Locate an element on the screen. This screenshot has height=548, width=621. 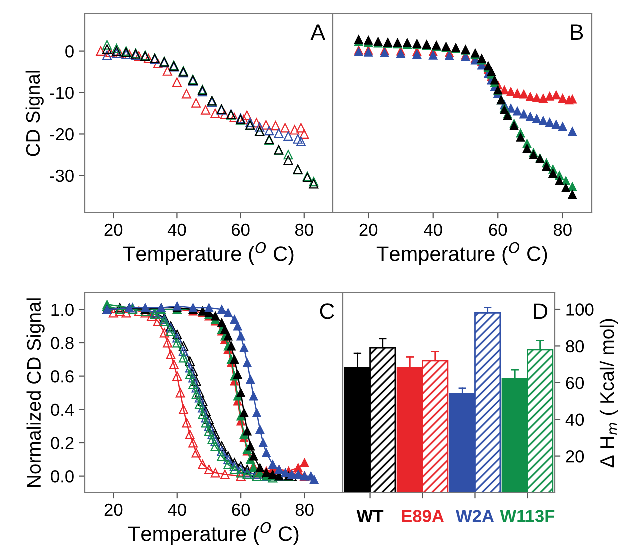
y2-tick-label: 20 is located at coordinates (575, 456).